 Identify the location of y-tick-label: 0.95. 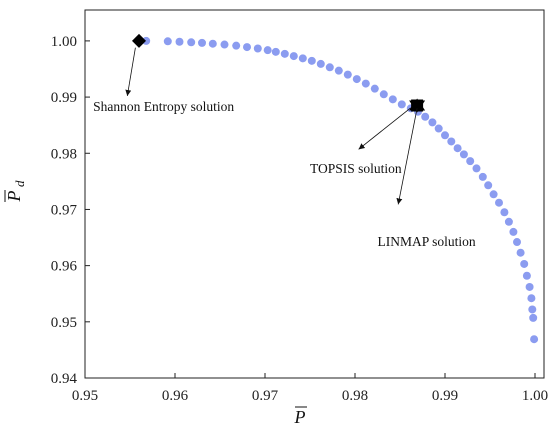
(64, 323).